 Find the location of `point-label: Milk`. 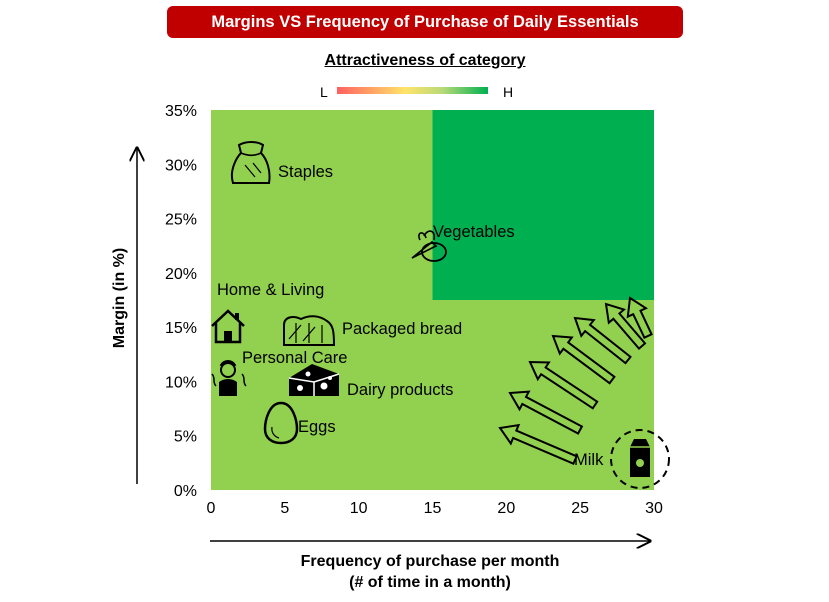

point-label: Milk is located at coordinates (589, 460).